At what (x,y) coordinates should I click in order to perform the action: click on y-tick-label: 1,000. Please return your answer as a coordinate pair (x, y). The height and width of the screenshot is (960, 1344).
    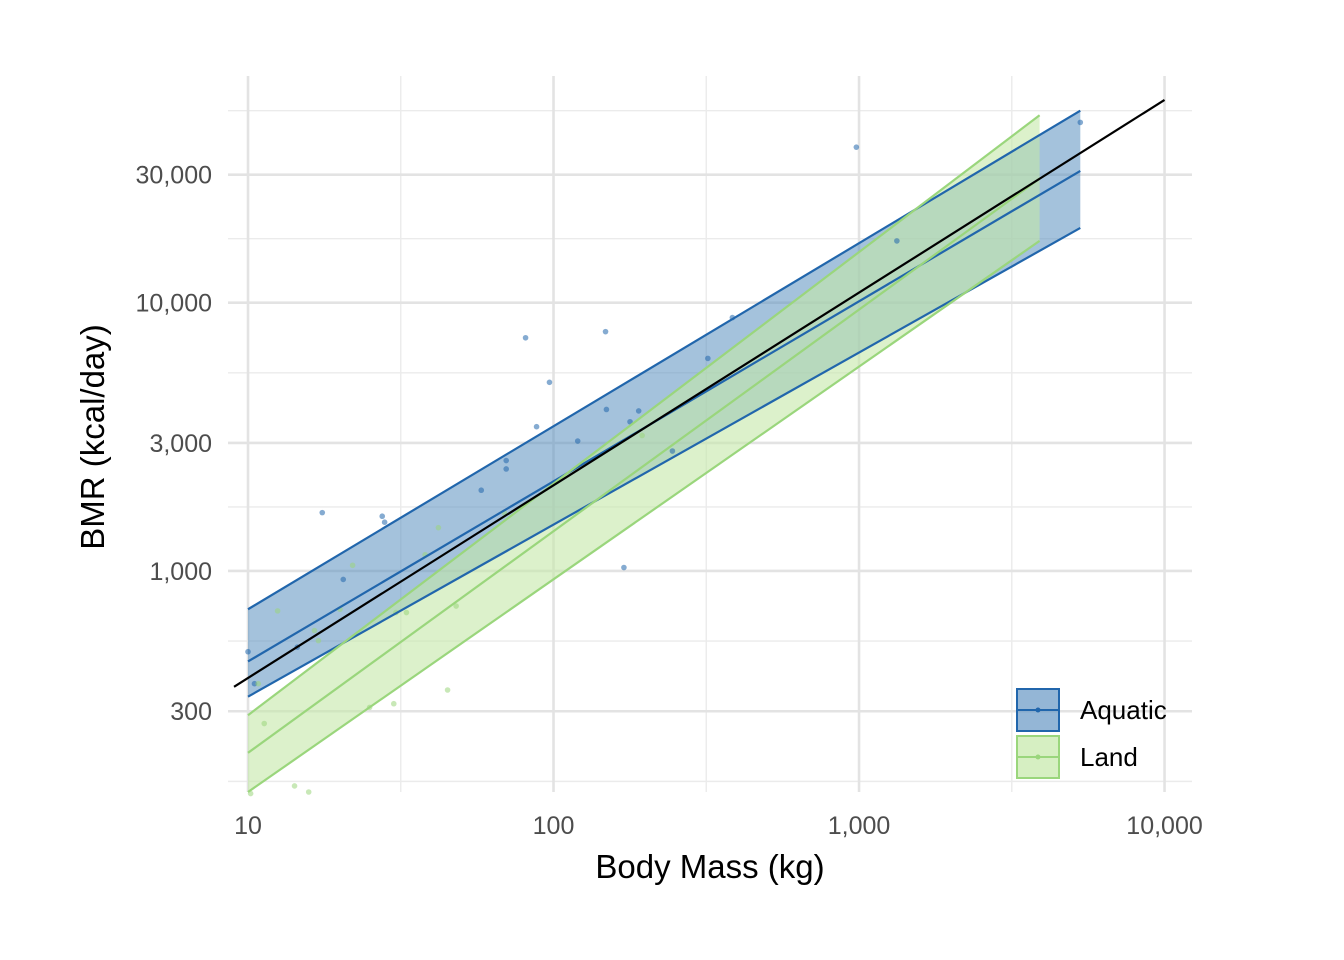
    Looking at the image, I should click on (180, 572).